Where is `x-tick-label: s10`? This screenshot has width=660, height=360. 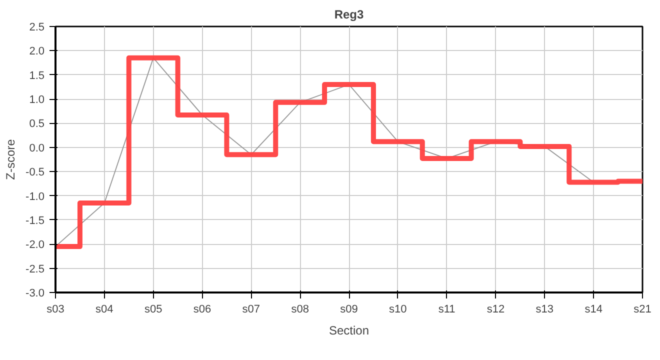
x-tick-label: s10 is located at coordinates (398, 310).